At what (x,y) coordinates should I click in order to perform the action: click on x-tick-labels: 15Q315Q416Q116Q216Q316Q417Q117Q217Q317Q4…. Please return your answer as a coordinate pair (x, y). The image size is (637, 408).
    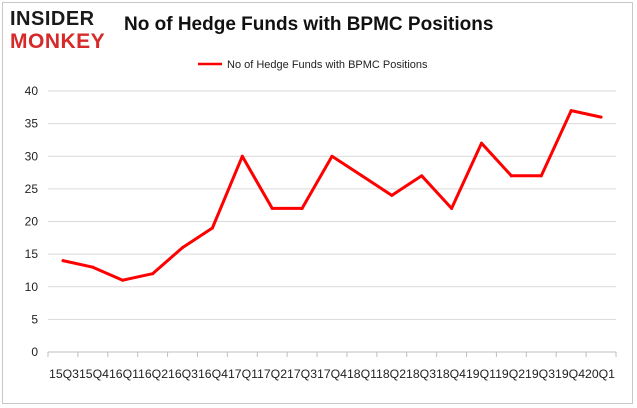
    Looking at the image, I should click on (332, 374).